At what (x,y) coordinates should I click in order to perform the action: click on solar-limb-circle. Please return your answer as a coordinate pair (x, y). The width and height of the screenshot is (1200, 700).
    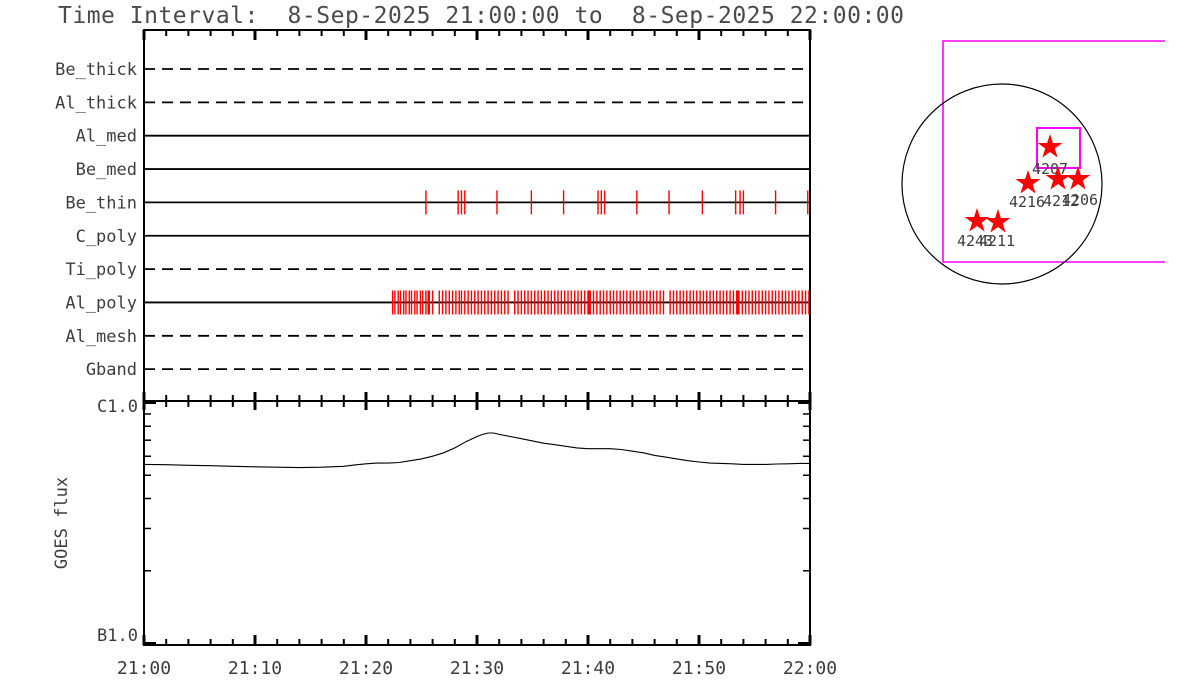
    Looking at the image, I should click on (1002, 184).